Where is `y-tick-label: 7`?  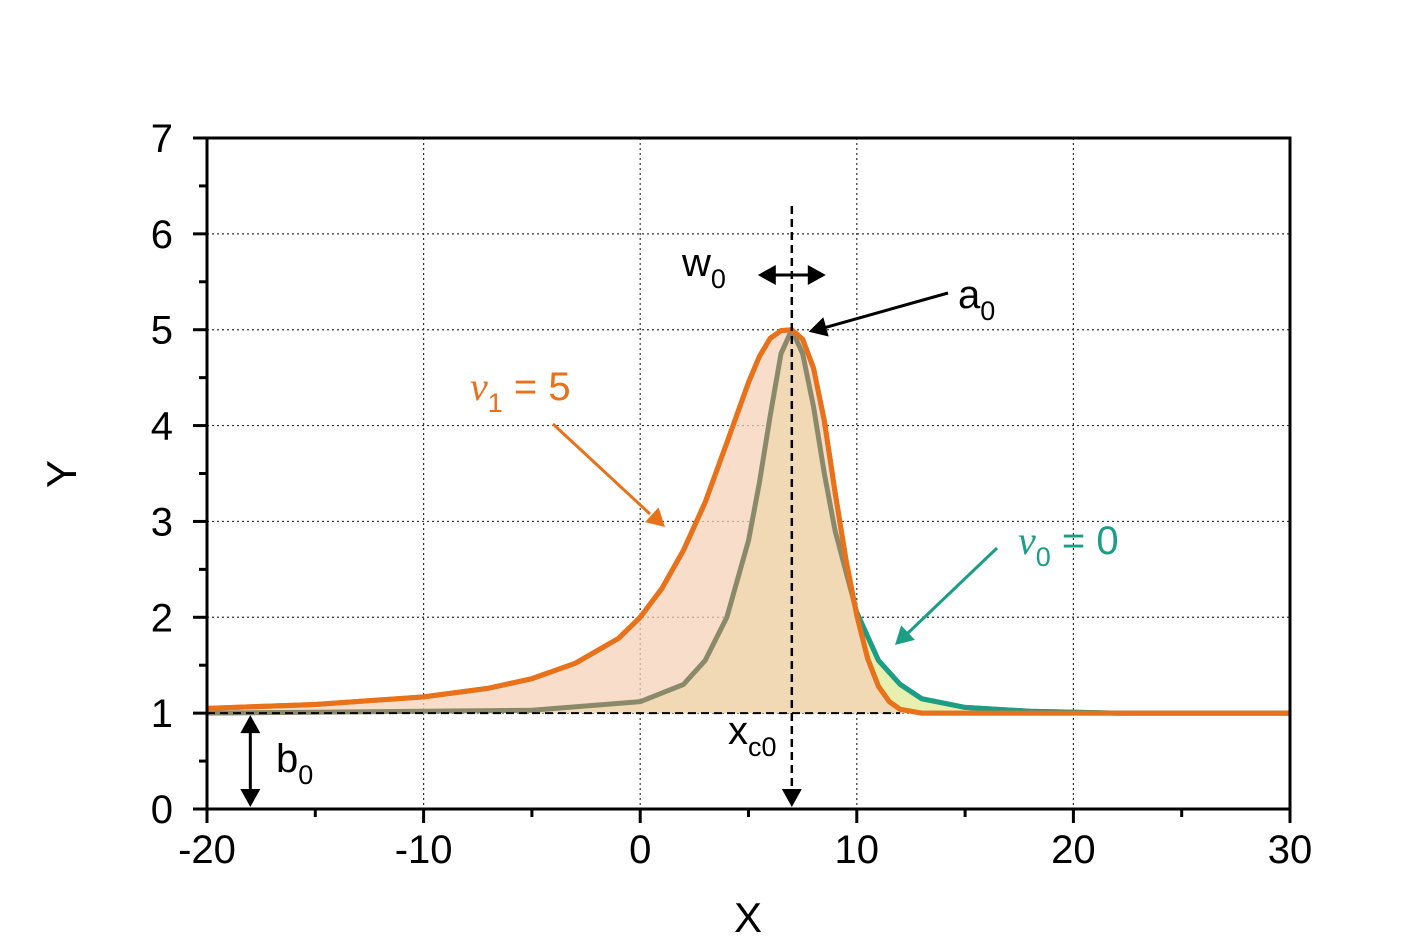 y-tick-label: 7 is located at coordinates (162, 139).